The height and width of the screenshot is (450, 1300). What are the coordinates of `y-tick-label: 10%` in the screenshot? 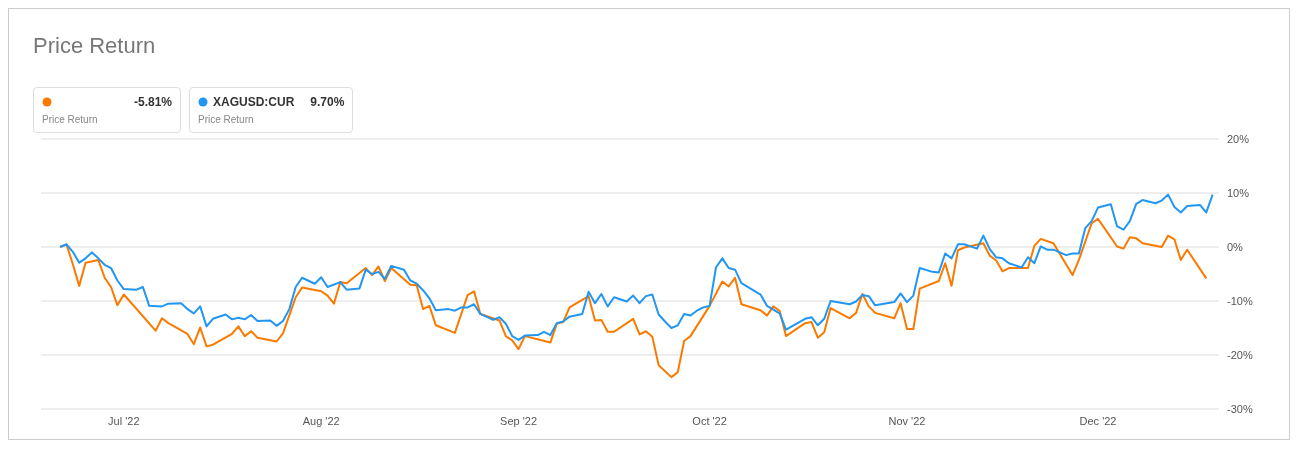 It's located at (1238, 192).